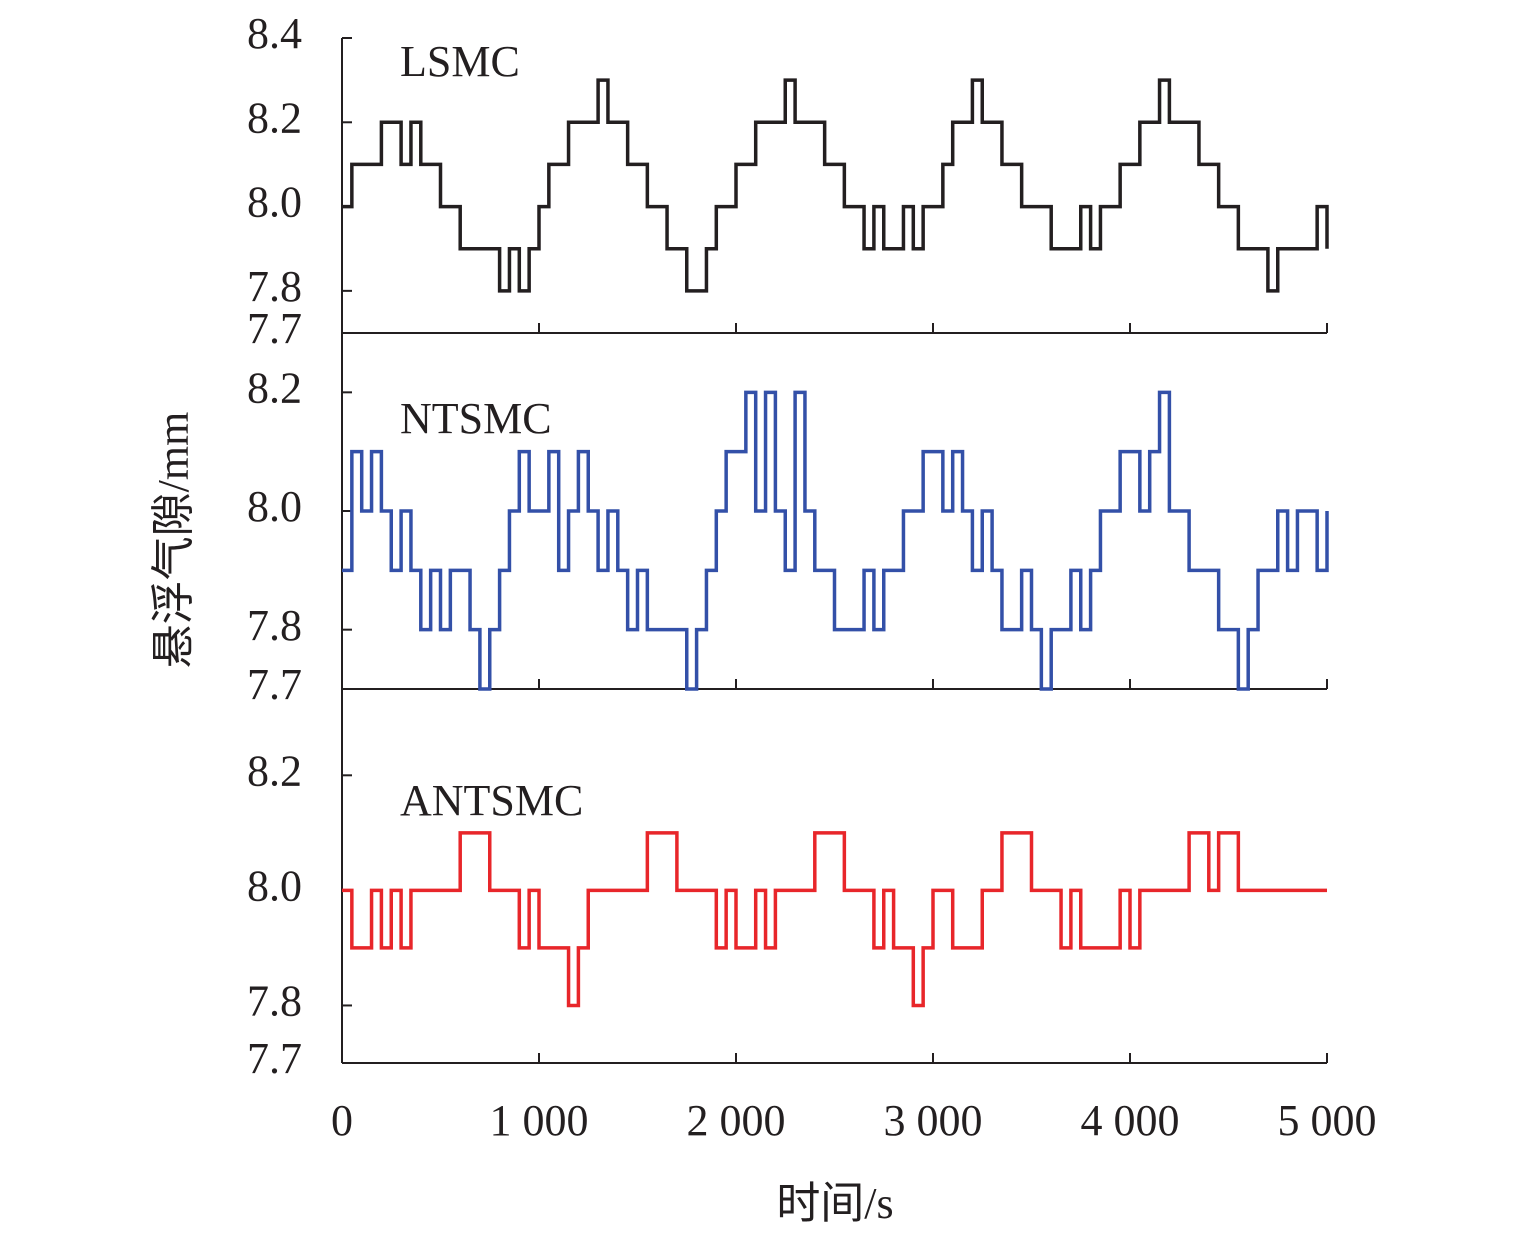 The height and width of the screenshot is (1240, 1535). What do you see at coordinates (1327, 1120) in the screenshot?
I see `x-tick-label: 5 000` at bounding box center [1327, 1120].